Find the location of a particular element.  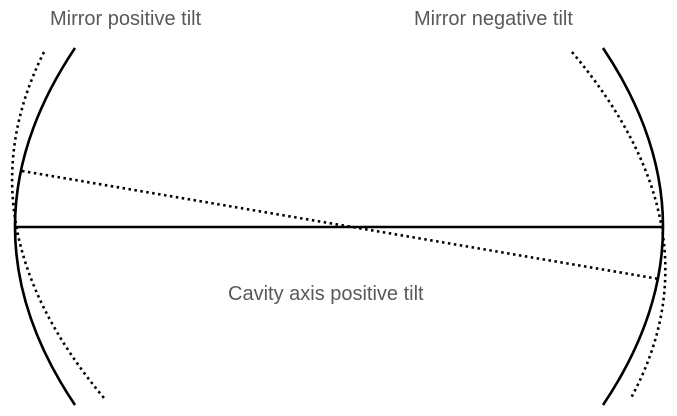

right-mirror-dotted is located at coordinates (619, 225).